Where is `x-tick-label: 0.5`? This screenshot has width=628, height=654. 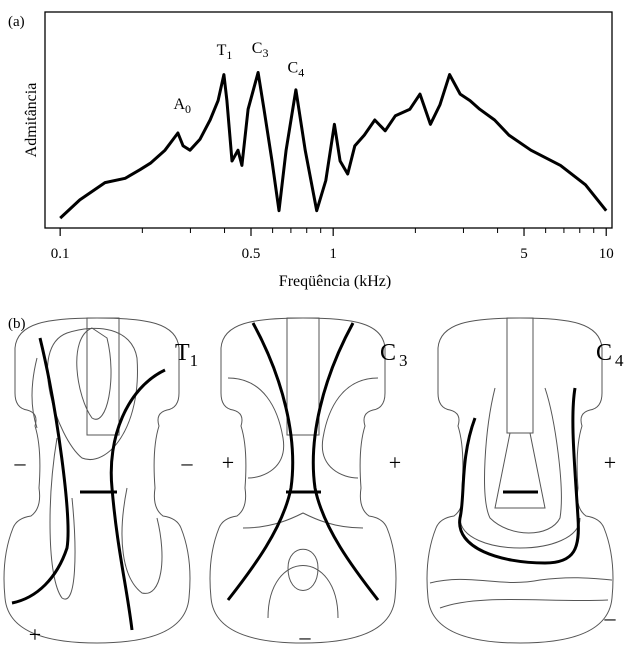 x-tick-label: 0.5 is located at coordinates (251, 254).